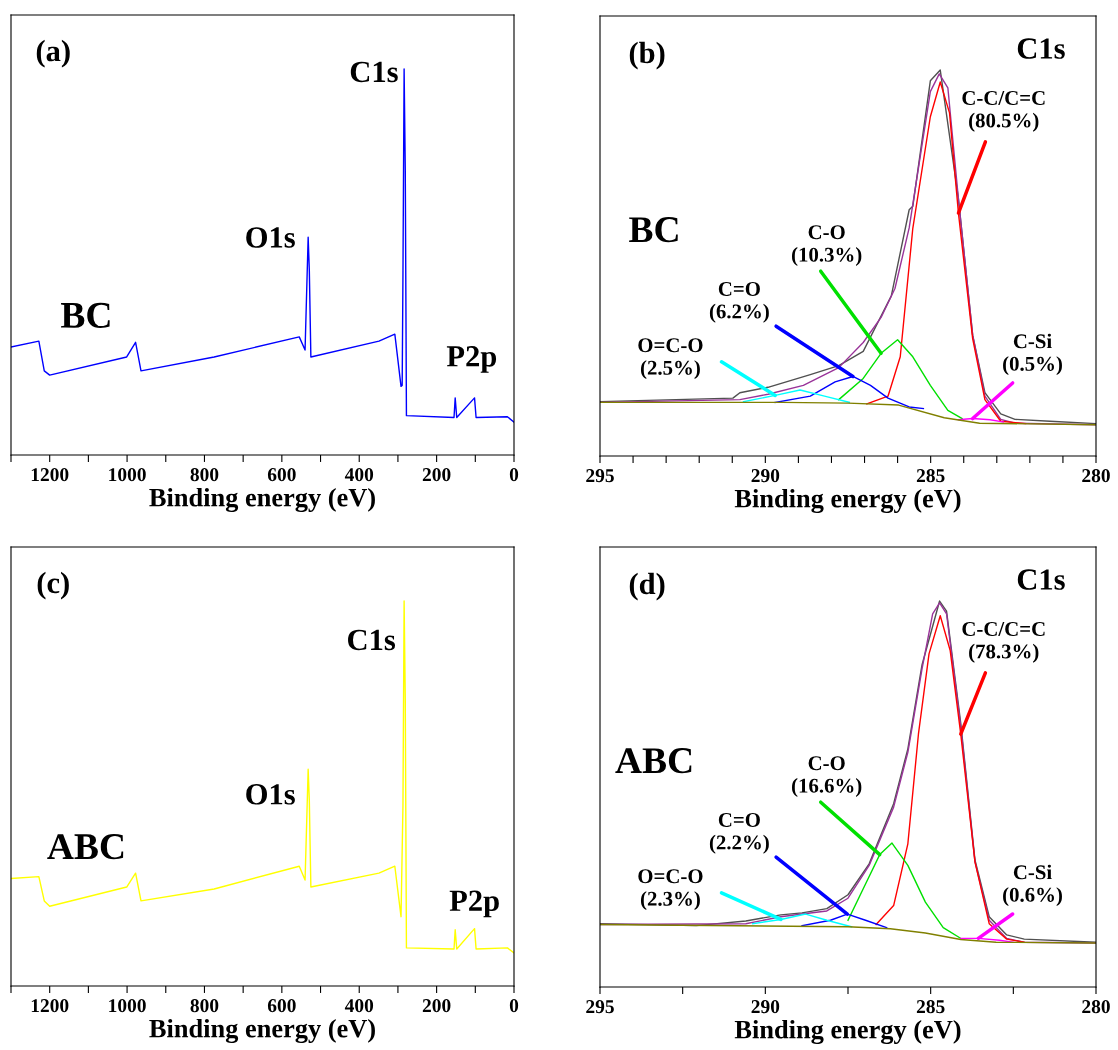 This screenshot has height=1050, width=1118. I want to click on text: C-O (16.6%), so click(827, 776).